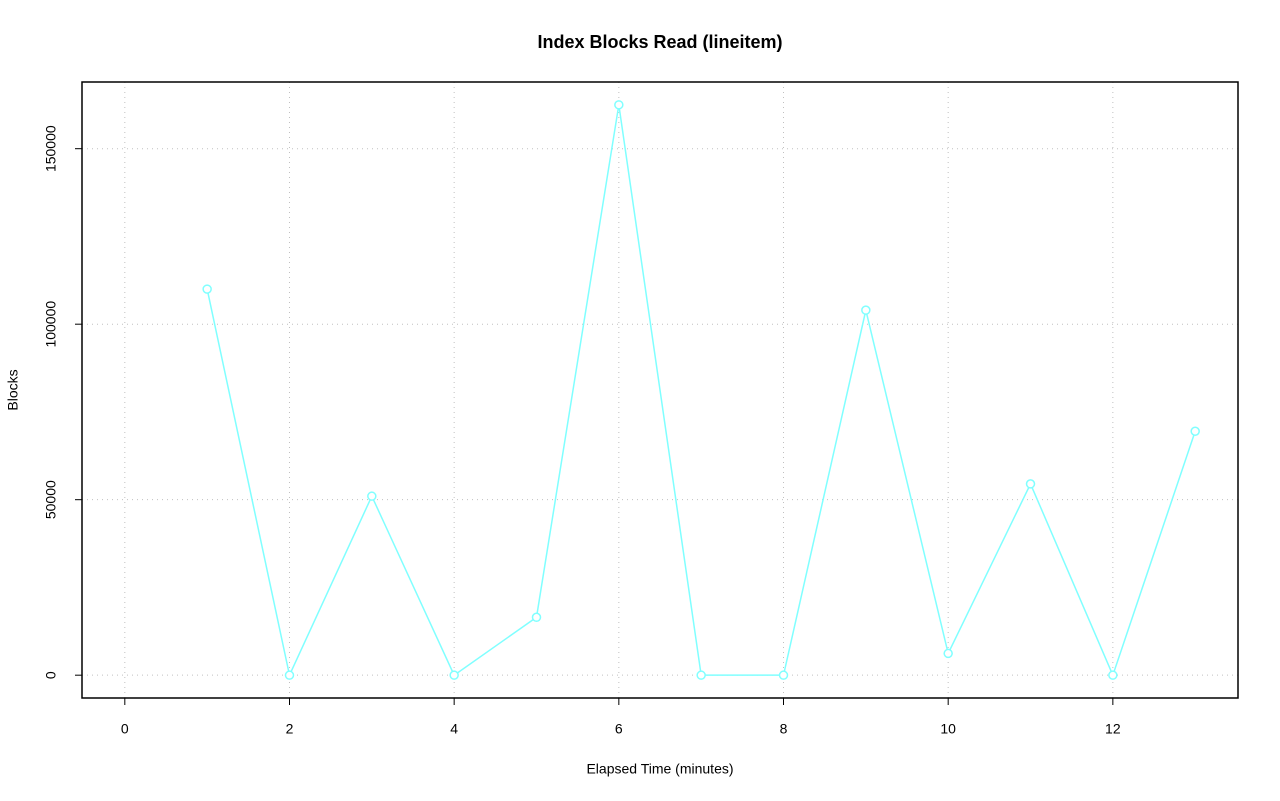 Image resolution: width=1280 pixels, height=801 pixels. What do you see at coordinates (659, 42) in the screenshot?
I see `chart-title: Index Blocks Read (lineitem)` at bounding box center [659, 42].